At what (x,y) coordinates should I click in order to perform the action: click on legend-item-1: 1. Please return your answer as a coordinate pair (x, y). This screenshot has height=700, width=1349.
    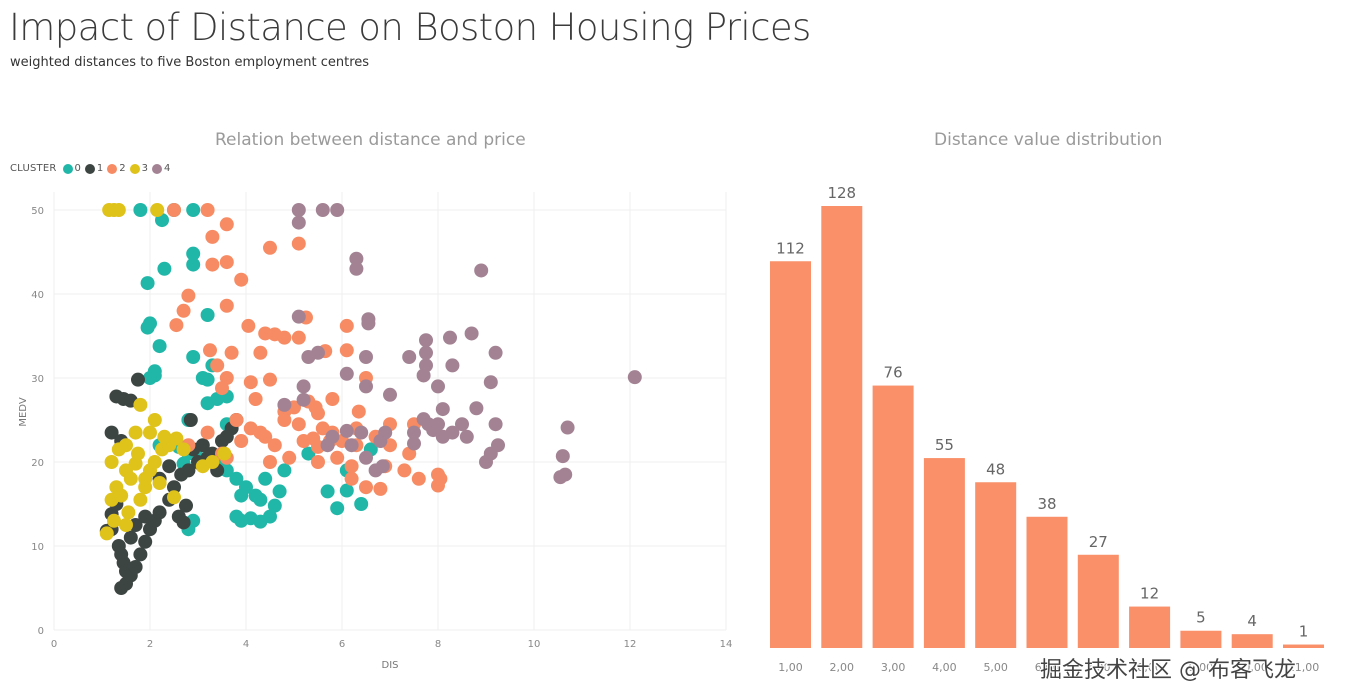
    Looking at the image, I should click on (93, 168).